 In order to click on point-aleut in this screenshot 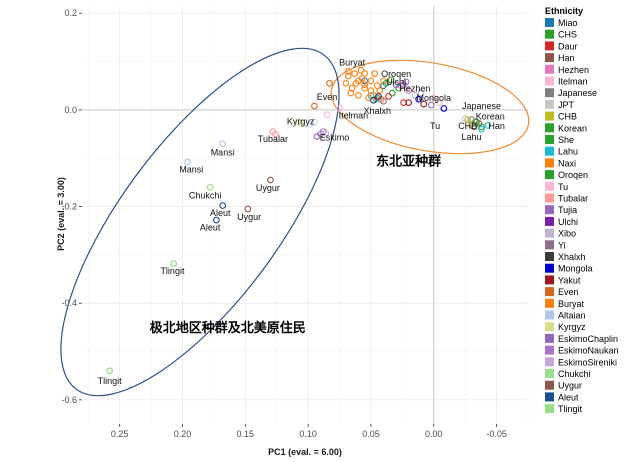, I will do `click(223, 205)`.